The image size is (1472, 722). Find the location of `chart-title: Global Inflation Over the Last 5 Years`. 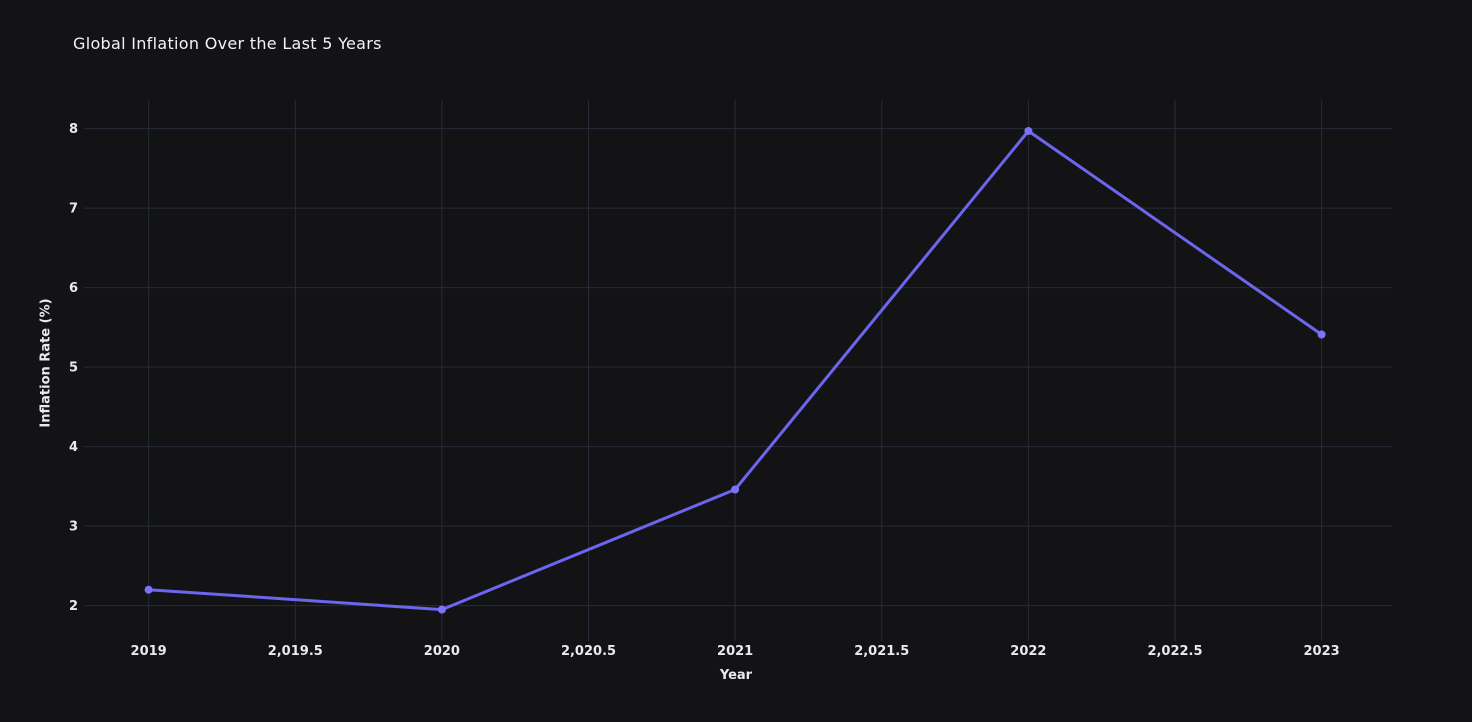

chart-title: Global Inflation Over the Last 5 Years is located at coordinates (227, 43).